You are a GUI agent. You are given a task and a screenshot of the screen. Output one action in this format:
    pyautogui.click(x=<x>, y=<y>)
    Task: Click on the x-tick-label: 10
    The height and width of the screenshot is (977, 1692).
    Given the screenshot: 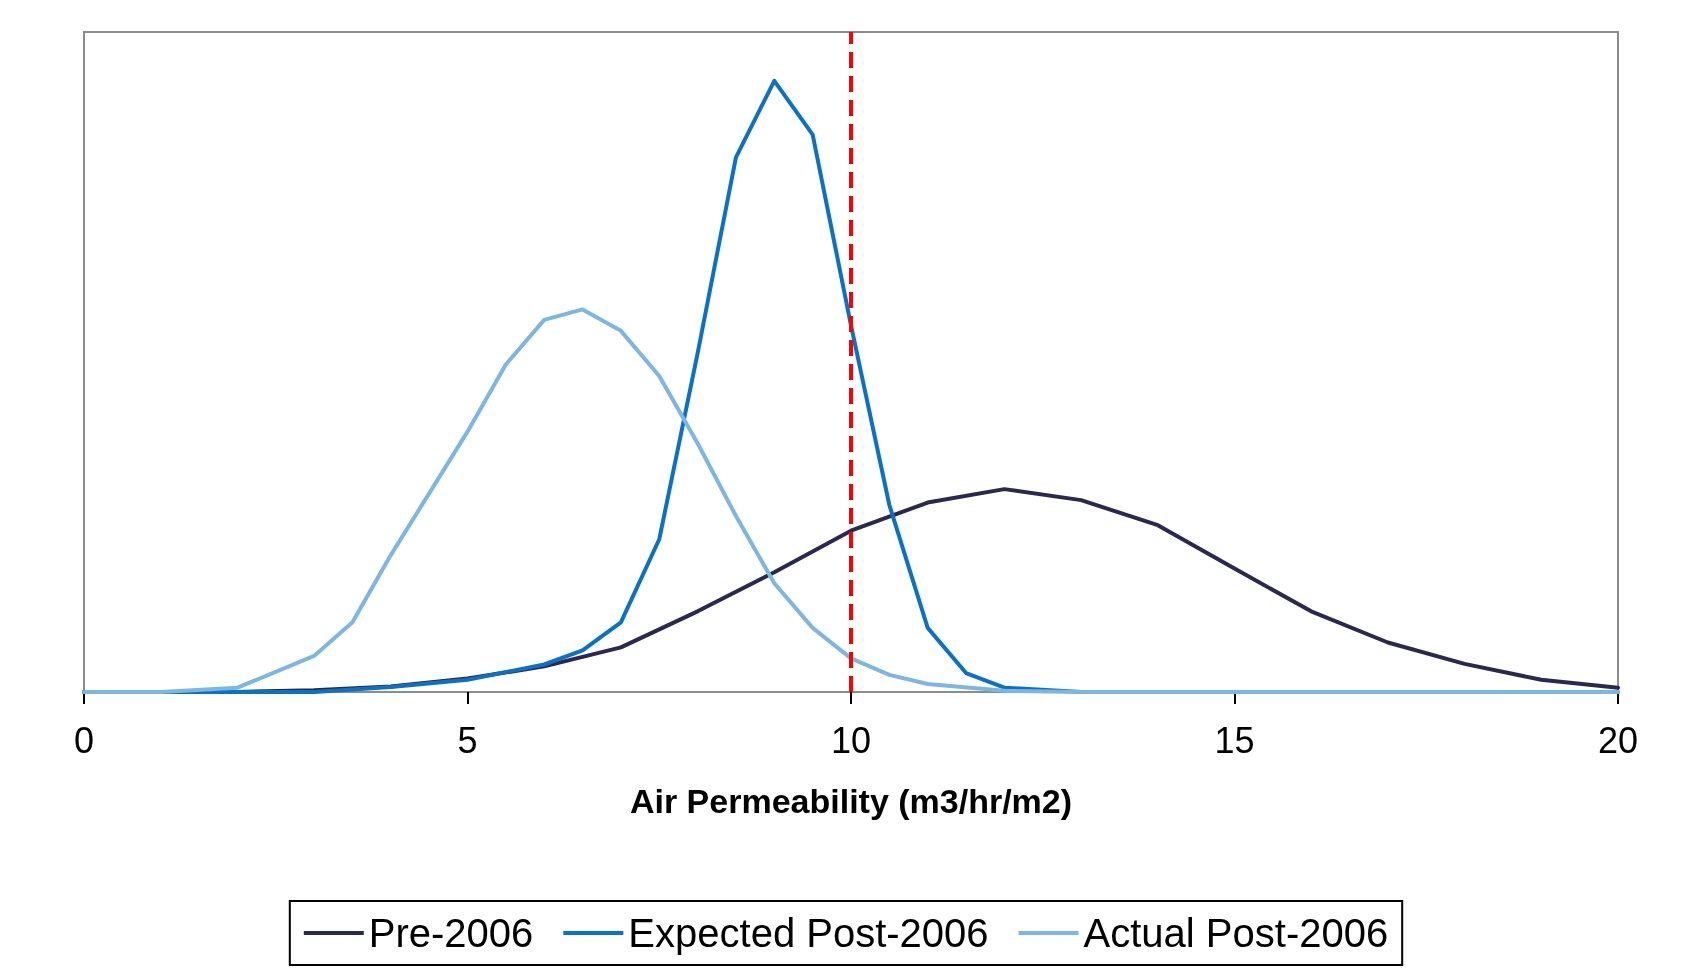 What is the action you would take?
    pyautogui.click(x=851, y=740)
    